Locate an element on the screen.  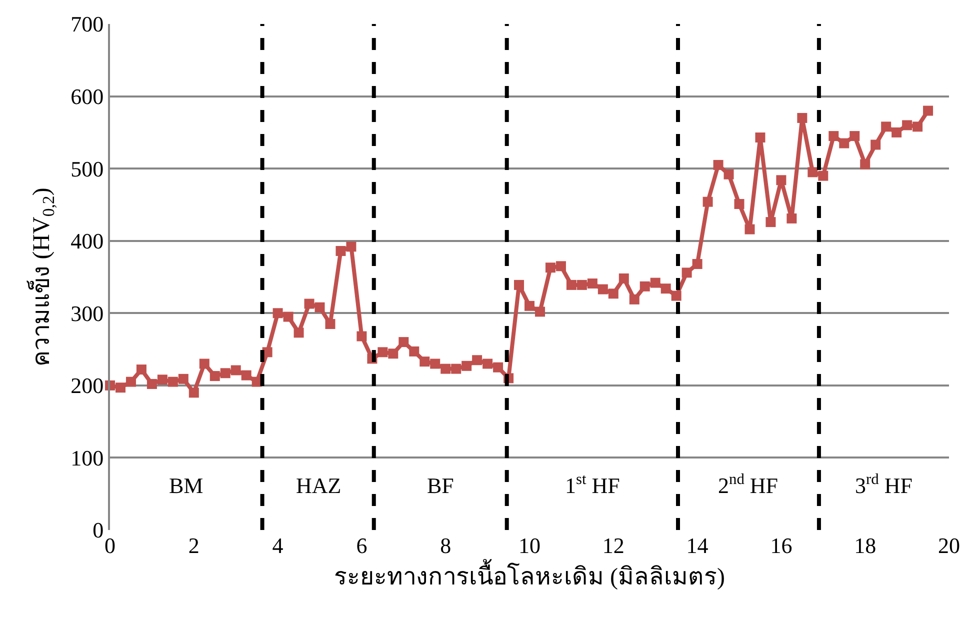
annotation: BF is located at coordinates (440, 485).